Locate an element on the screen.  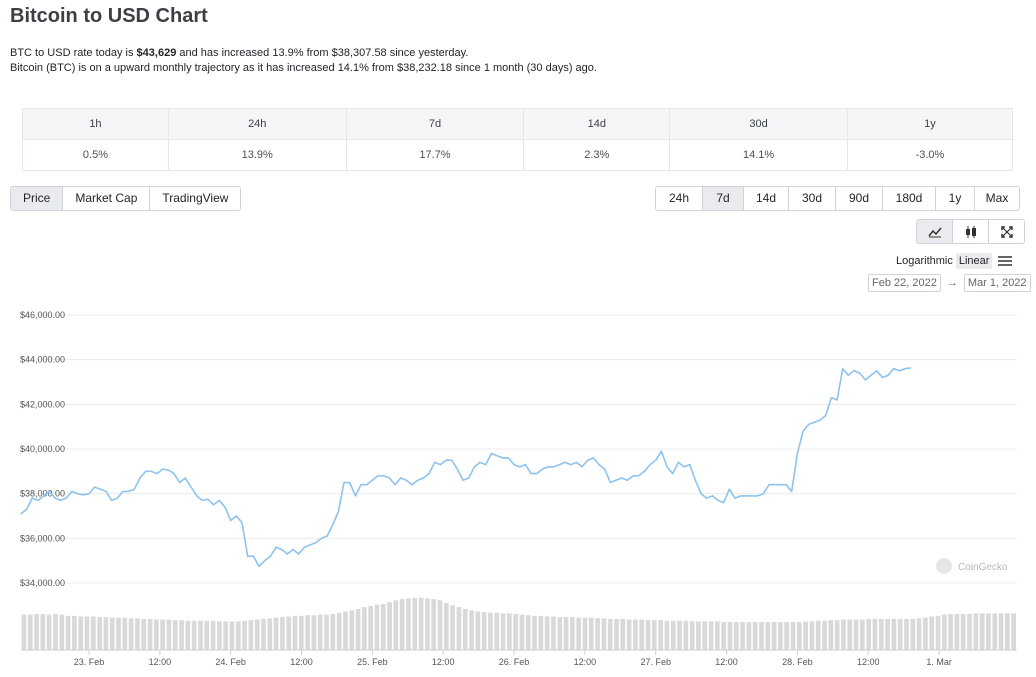
range-7d-button: 7d is located at coordinates (722, 198).